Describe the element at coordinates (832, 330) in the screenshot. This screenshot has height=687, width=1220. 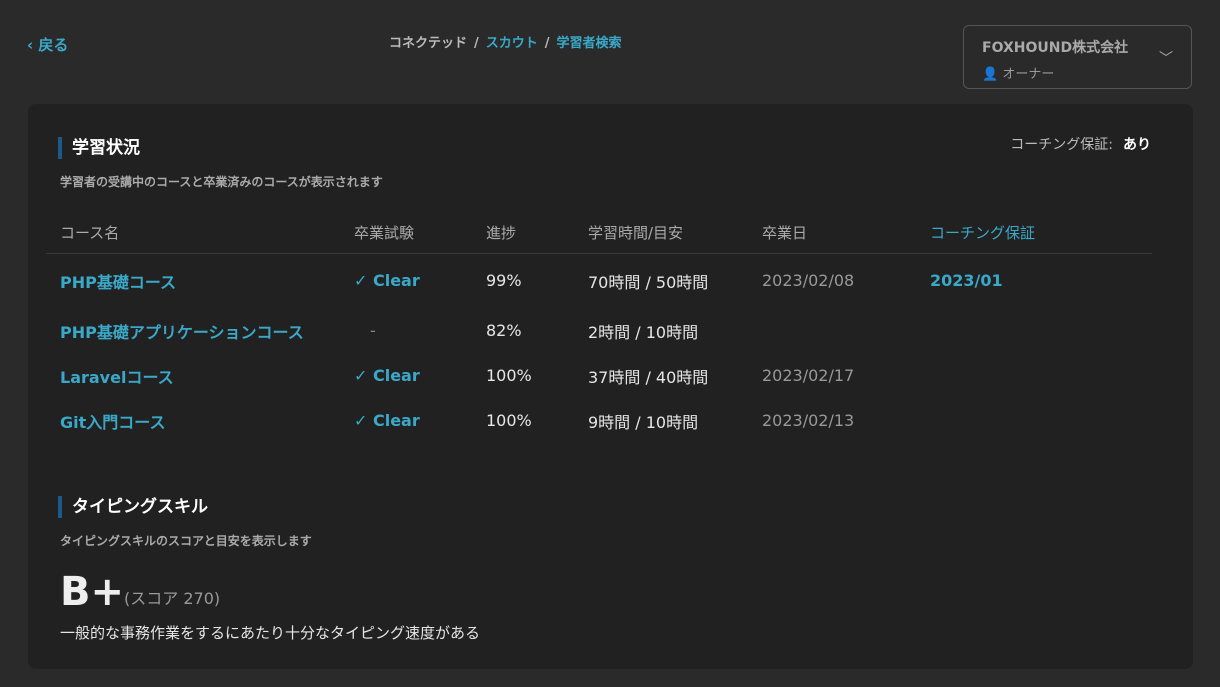
I see `graduation-date` at that location.